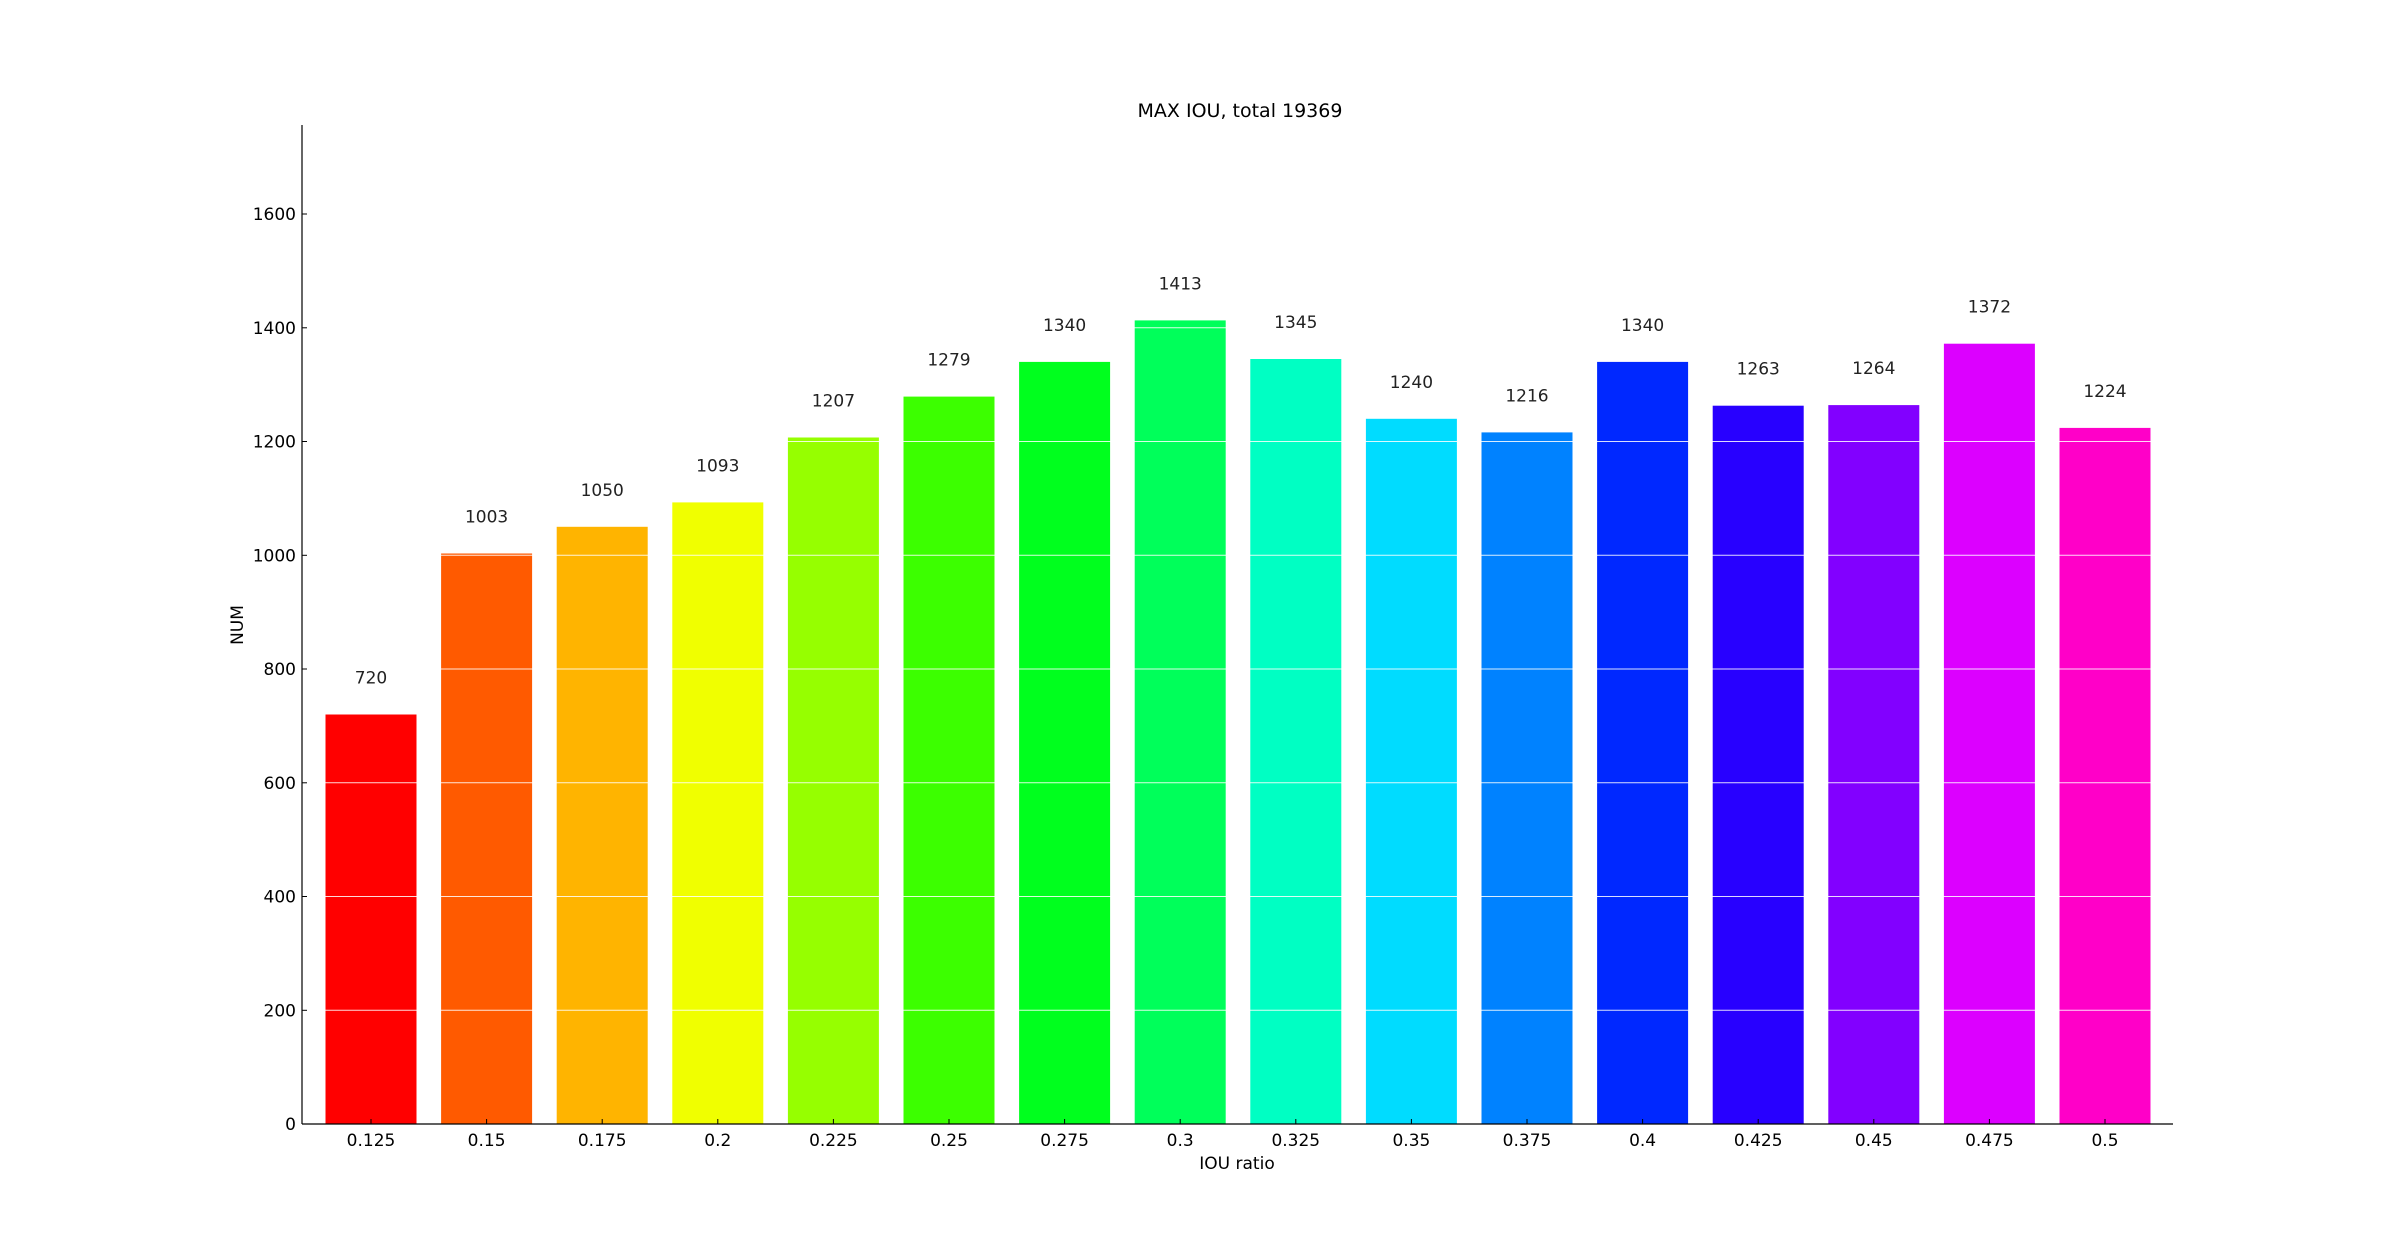 The image size is (2400, 1241). What do you see at coordinates (1758, 370) in the screenshot?
I see `value-label-0.425: 1263` at bounding box center [1758, 370].